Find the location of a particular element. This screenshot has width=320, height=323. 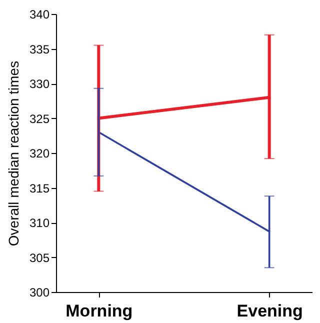

y-tick-label: 315 is located at coordinates (39, 188).